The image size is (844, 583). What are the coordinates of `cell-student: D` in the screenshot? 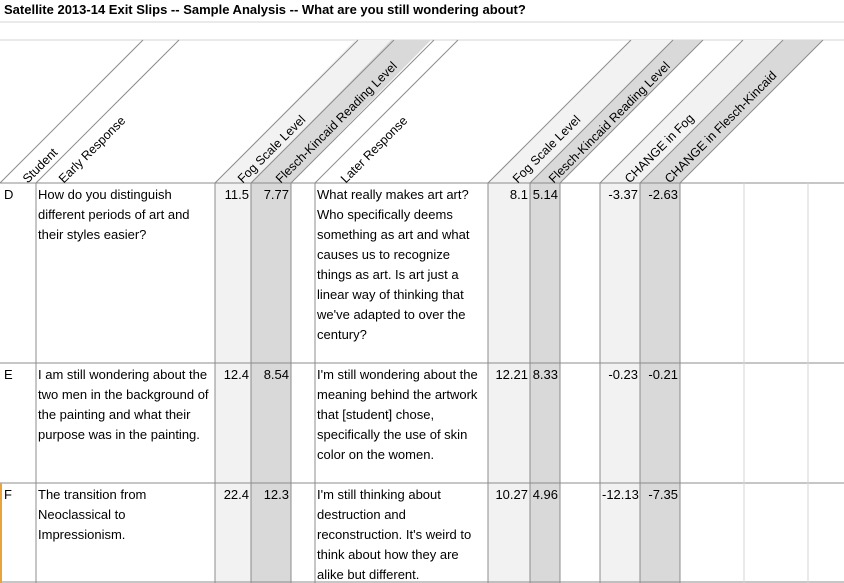 It's located at (9, 194).